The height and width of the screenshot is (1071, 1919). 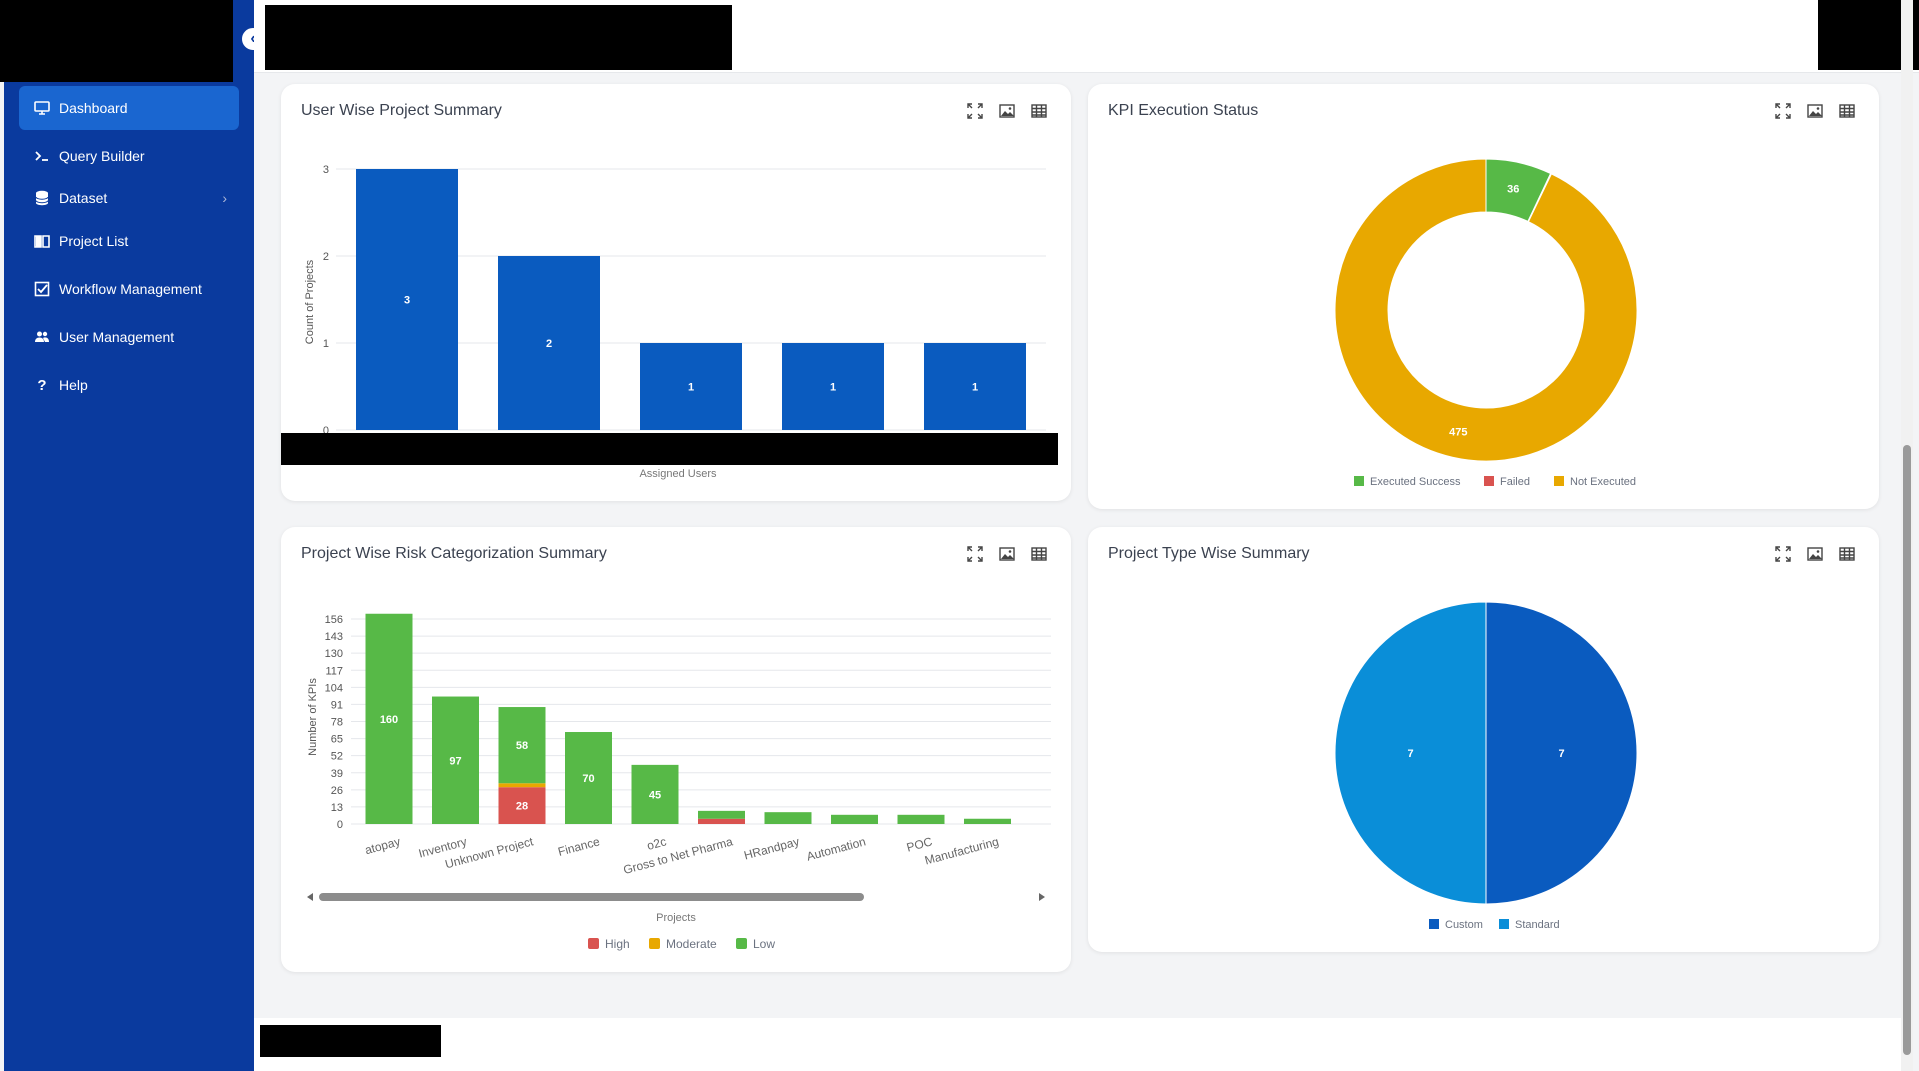 I want to click on footer, so click(x=1078, y=1044).